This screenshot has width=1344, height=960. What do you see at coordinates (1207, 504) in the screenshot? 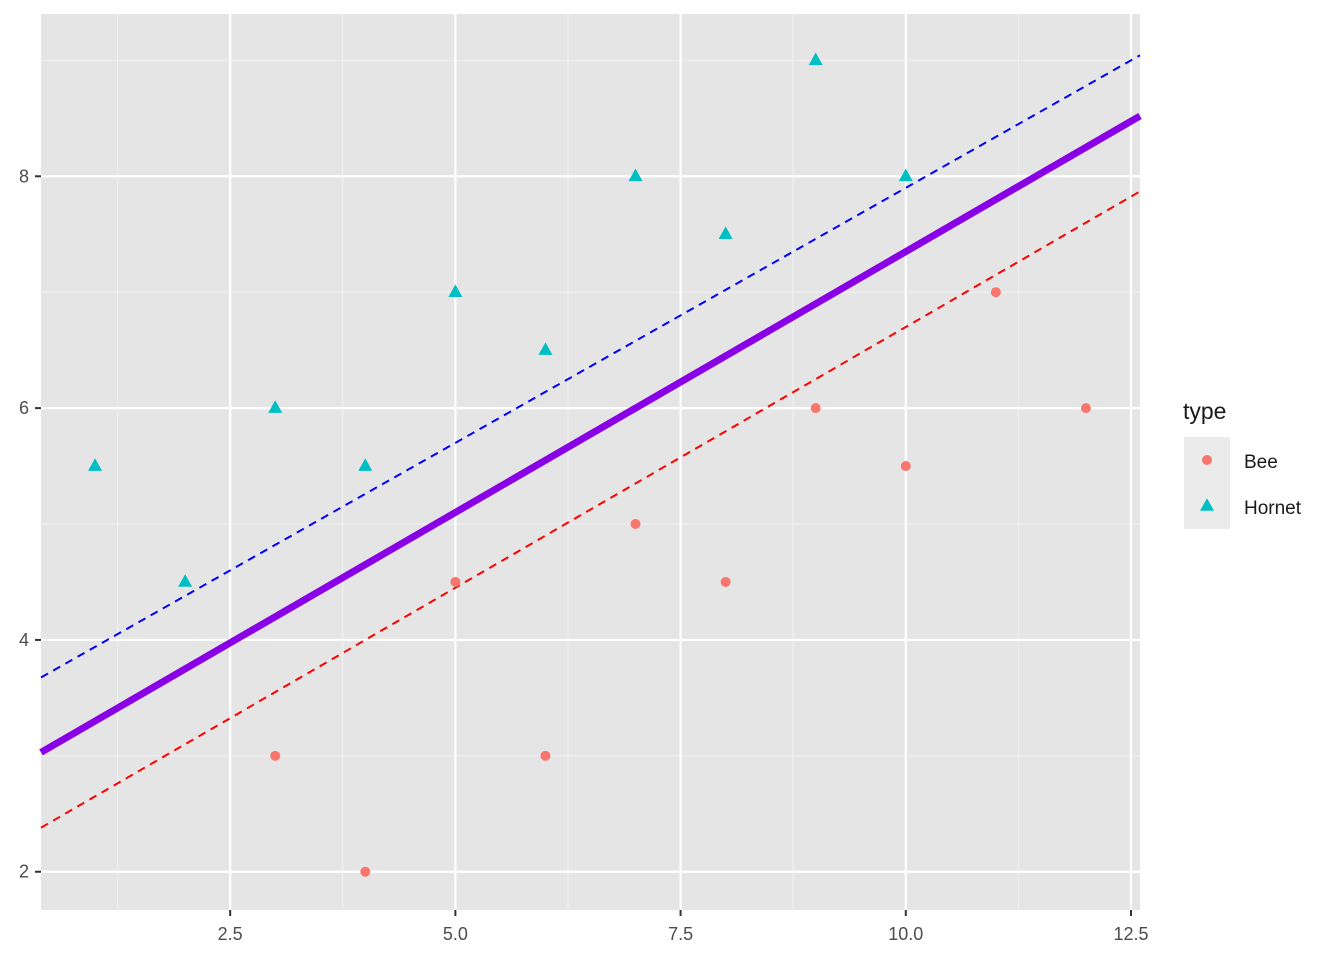
I see `legend-symbol-hornet` at bounding box center [1207, 504].